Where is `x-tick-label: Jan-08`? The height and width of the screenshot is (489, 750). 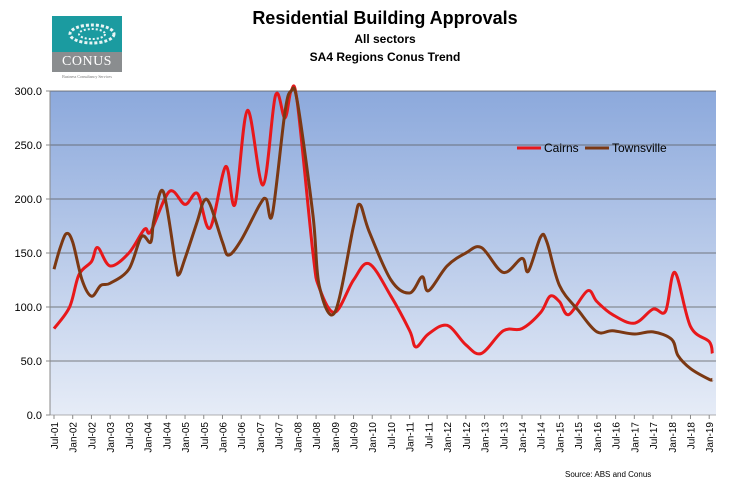 x-tick-label: Jan-08 is located at coordinates (298, 437).